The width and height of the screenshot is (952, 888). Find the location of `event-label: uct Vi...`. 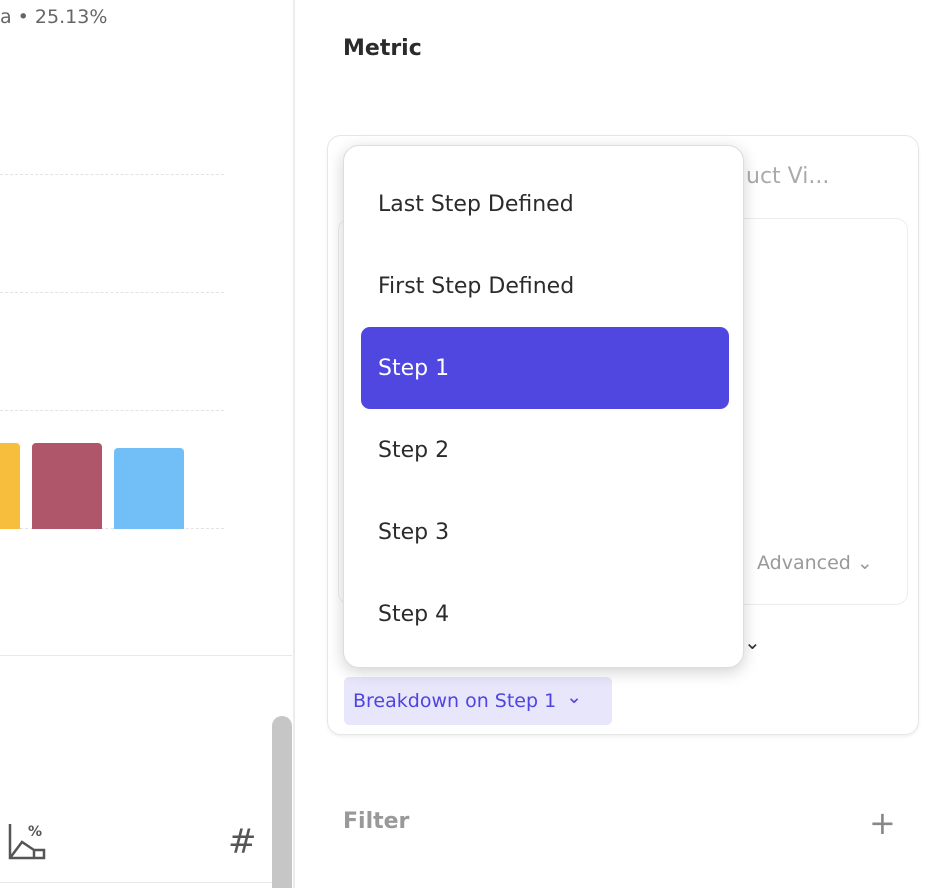

event-label: uct Vi... is located at coordinates (788, 176).